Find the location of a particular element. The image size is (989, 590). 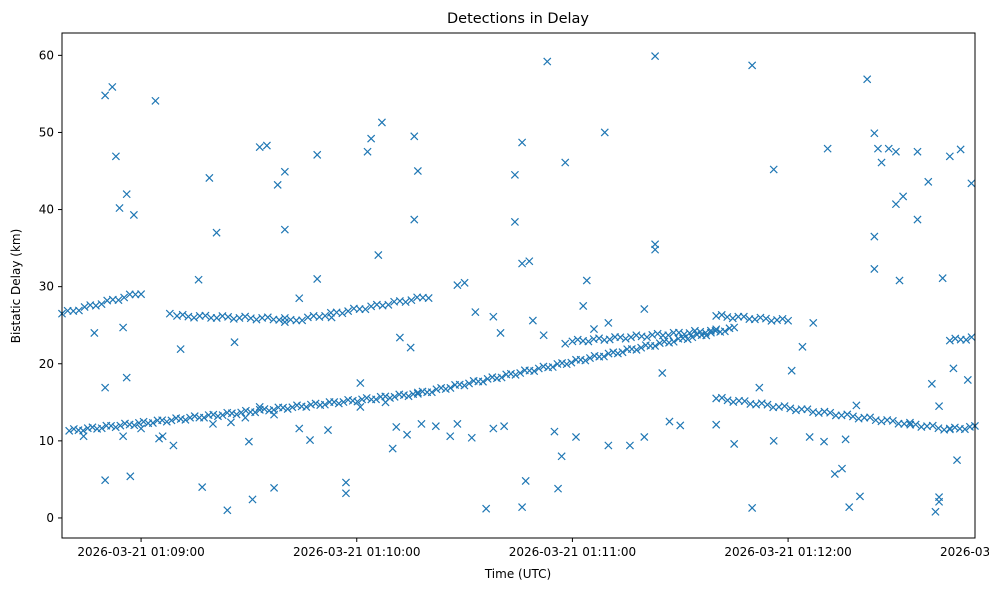

y-tick-label: 10 is located at coordinates (46, 441).